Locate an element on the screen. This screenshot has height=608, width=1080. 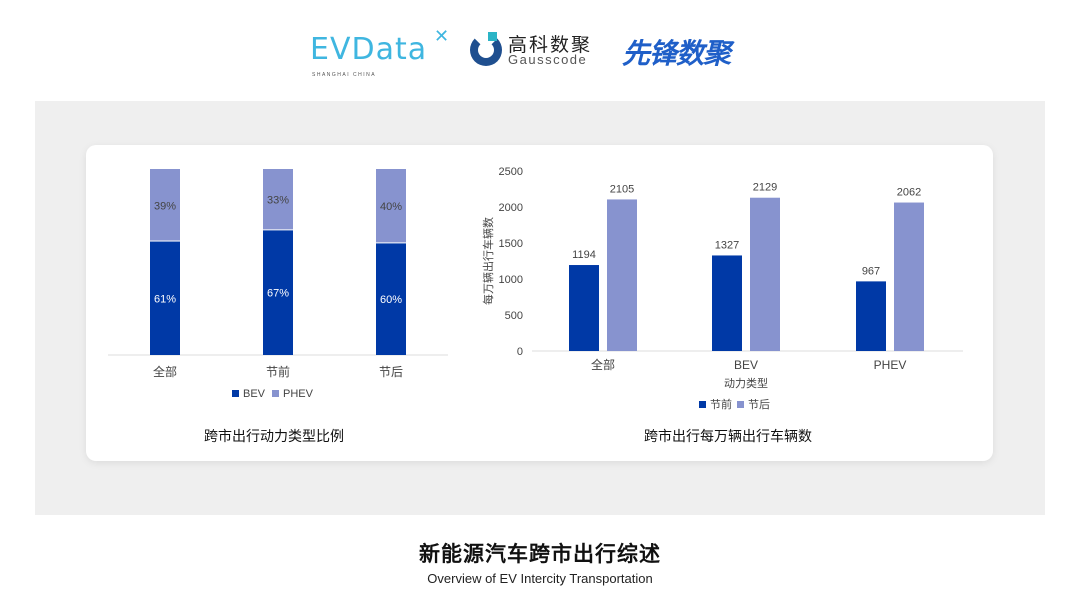
data-label: 61% is located at coordinates (165, 299).